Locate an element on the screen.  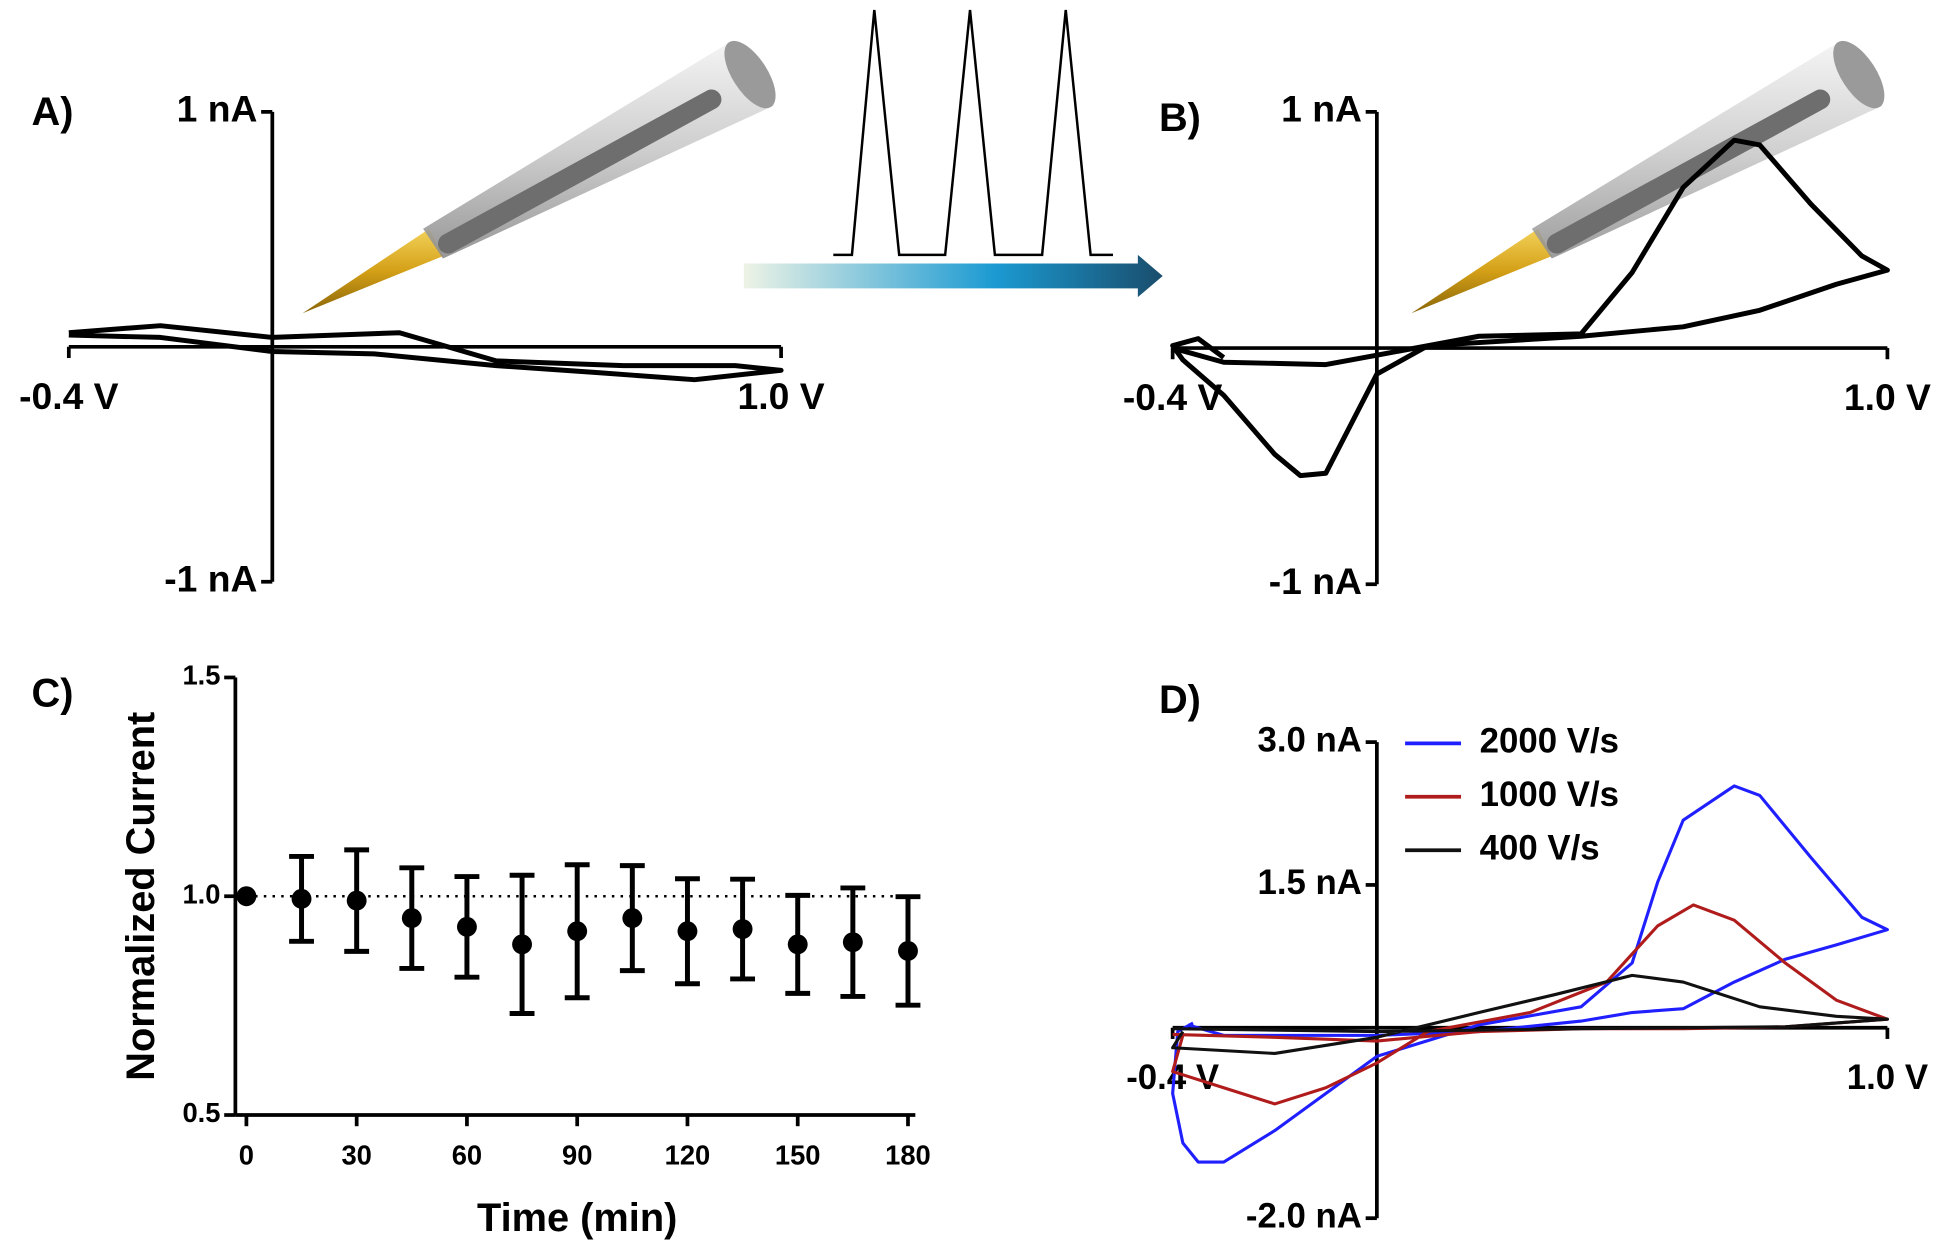
panel-label: C) is located at coordinates (53, 694).